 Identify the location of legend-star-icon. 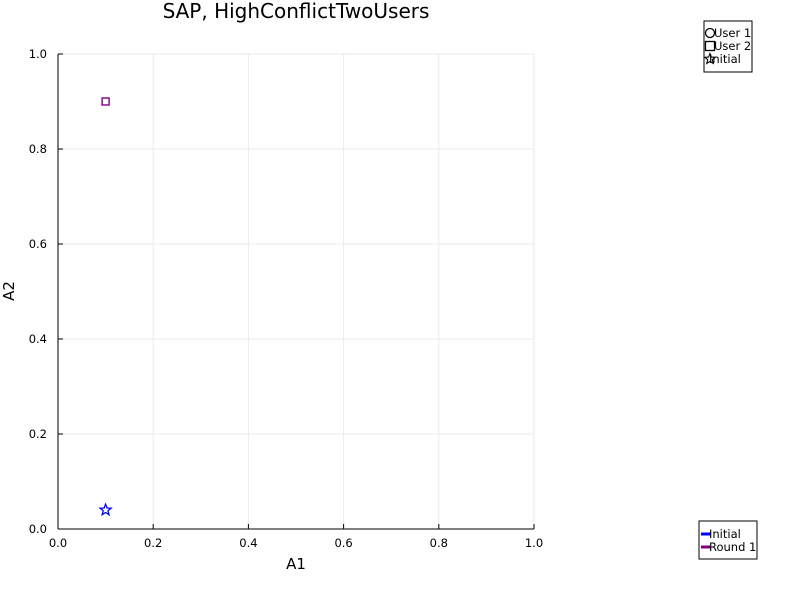
(710, 58).